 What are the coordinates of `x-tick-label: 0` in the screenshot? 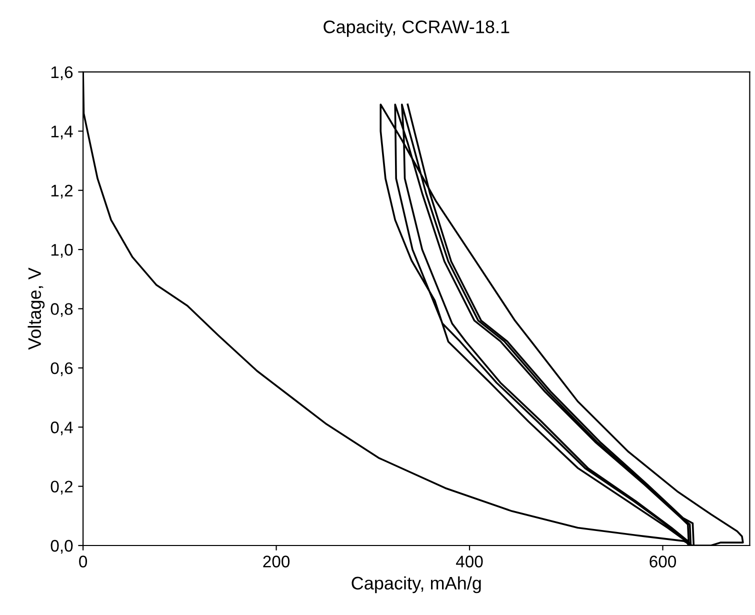 It's located at (83, 562).